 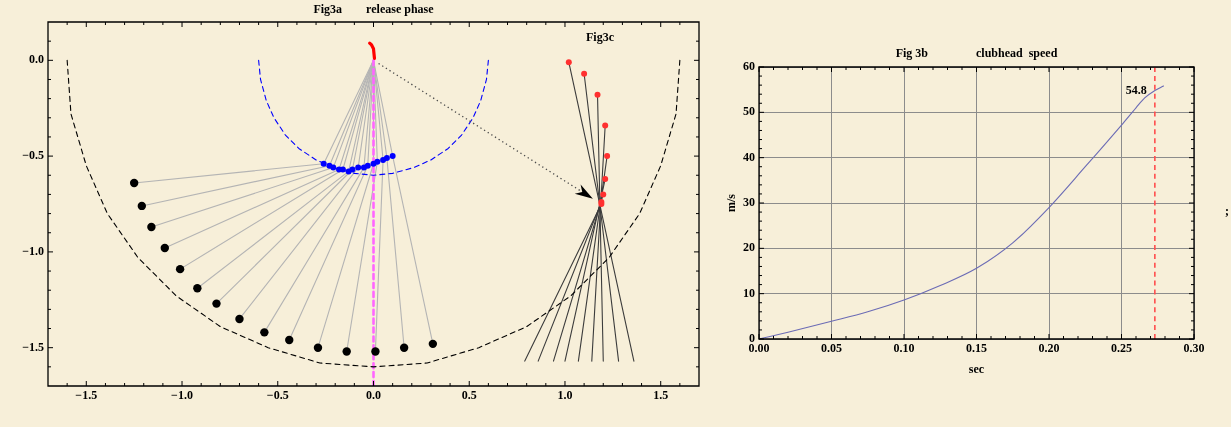 What do you see at coordinates (1194, 348) in the screenshot?
I see `x-tick-label: 0.30` at bounding box center [1194, 348].